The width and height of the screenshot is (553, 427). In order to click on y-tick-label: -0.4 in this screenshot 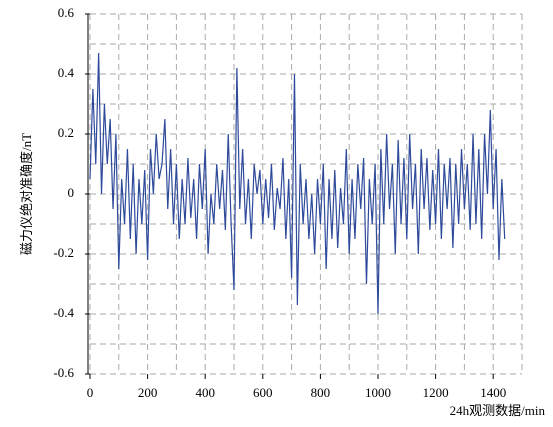, I will do `click(63, 312)`.